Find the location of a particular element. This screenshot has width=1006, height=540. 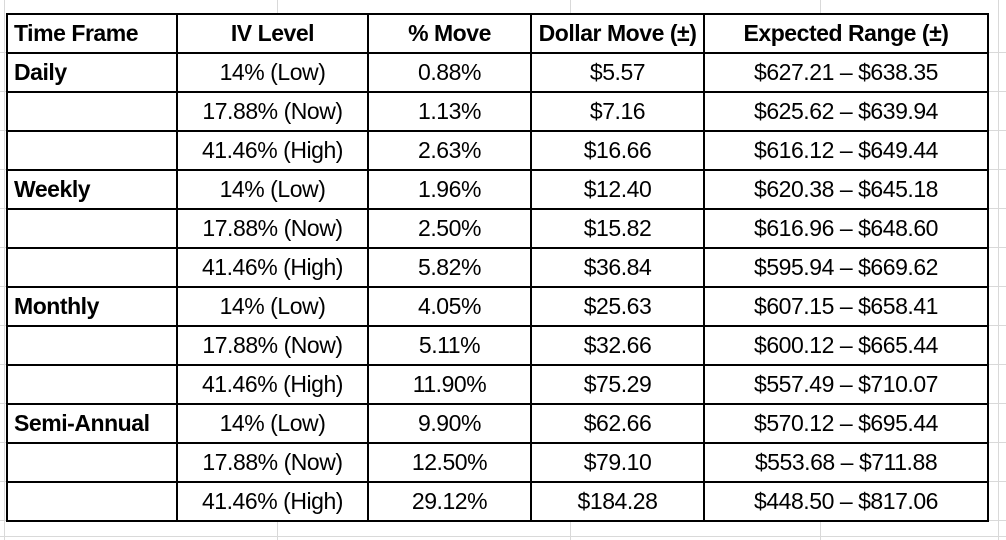

cell-pct-move: 1.96% is located at coordinates (449, 189).